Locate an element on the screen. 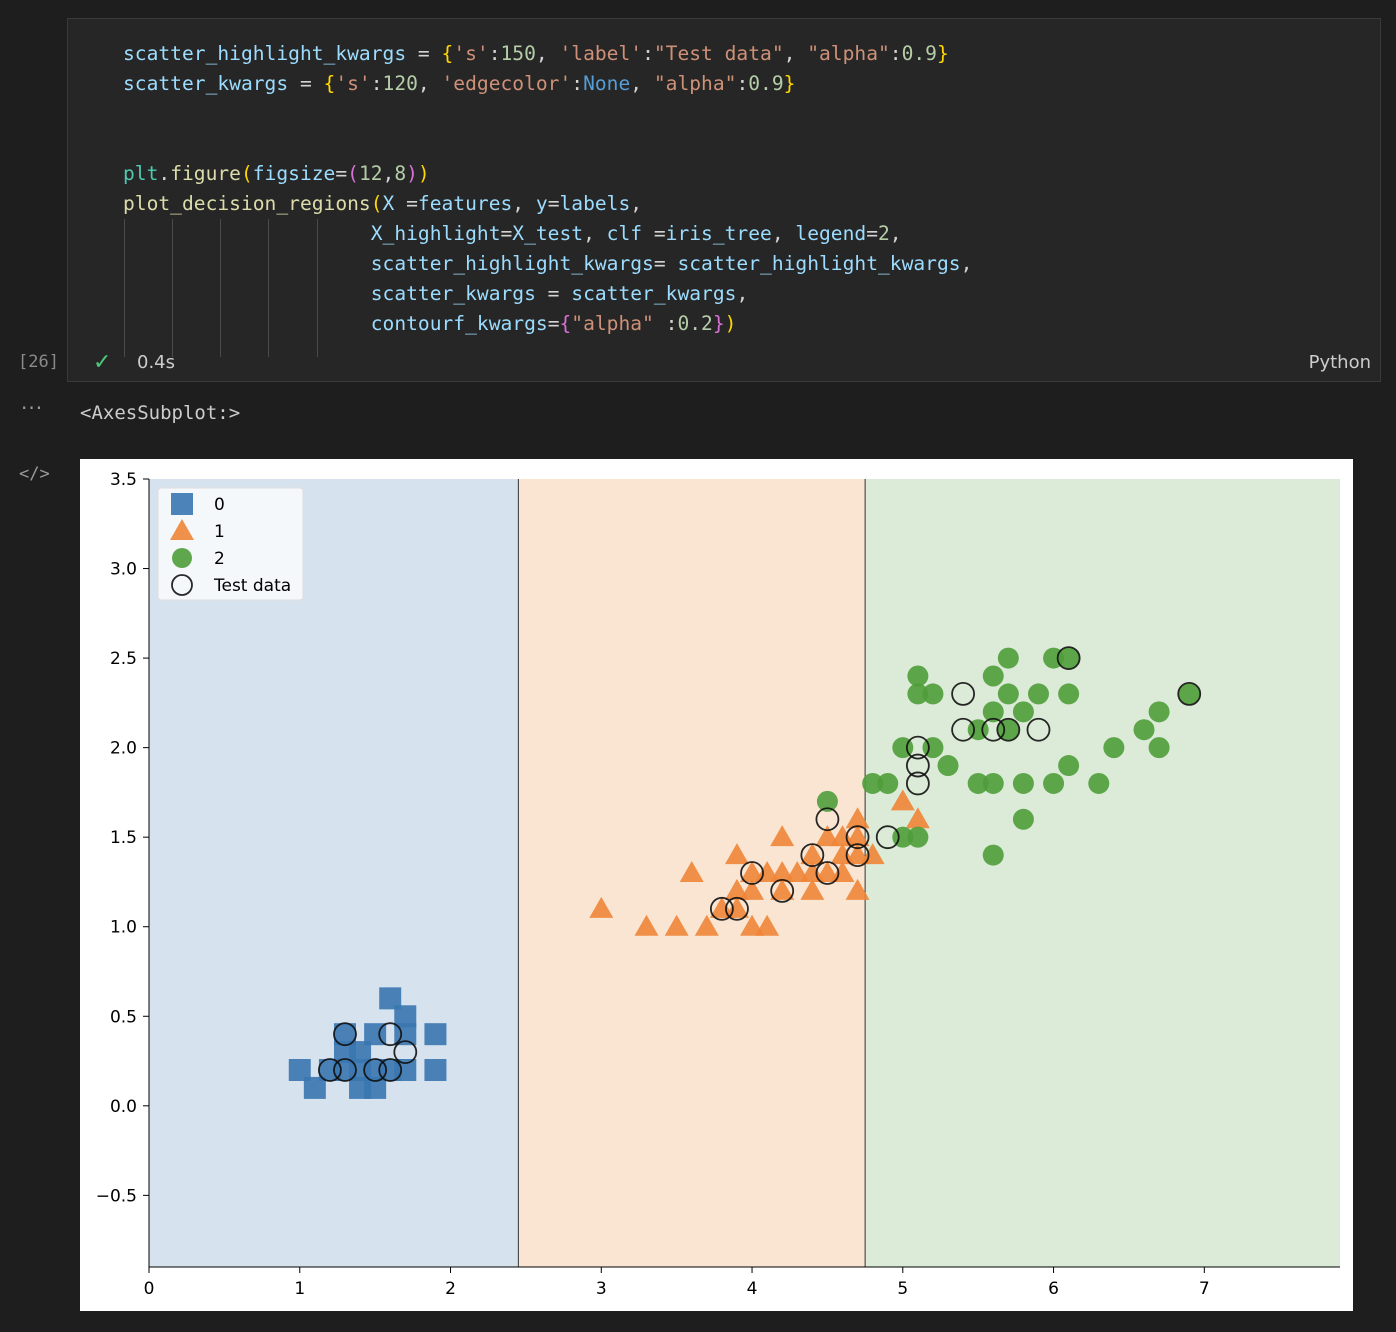 This screenshot has height=1332, width=1396. x-tick-label: 3 is located at coordinates (601, 1289).